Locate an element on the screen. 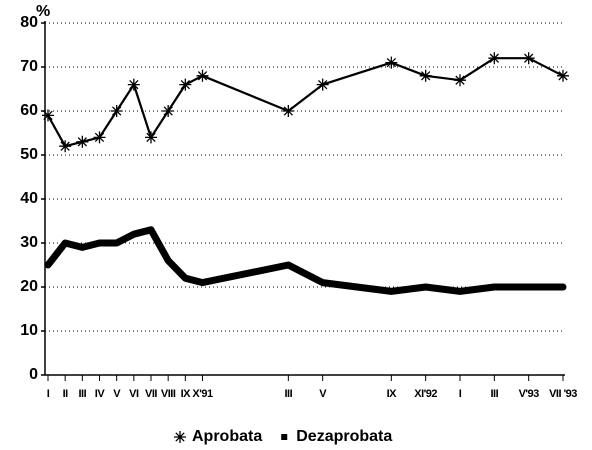 This screenshot has height=450, width=592. y-tick-label: 40 is located at coordinates (29, 198).